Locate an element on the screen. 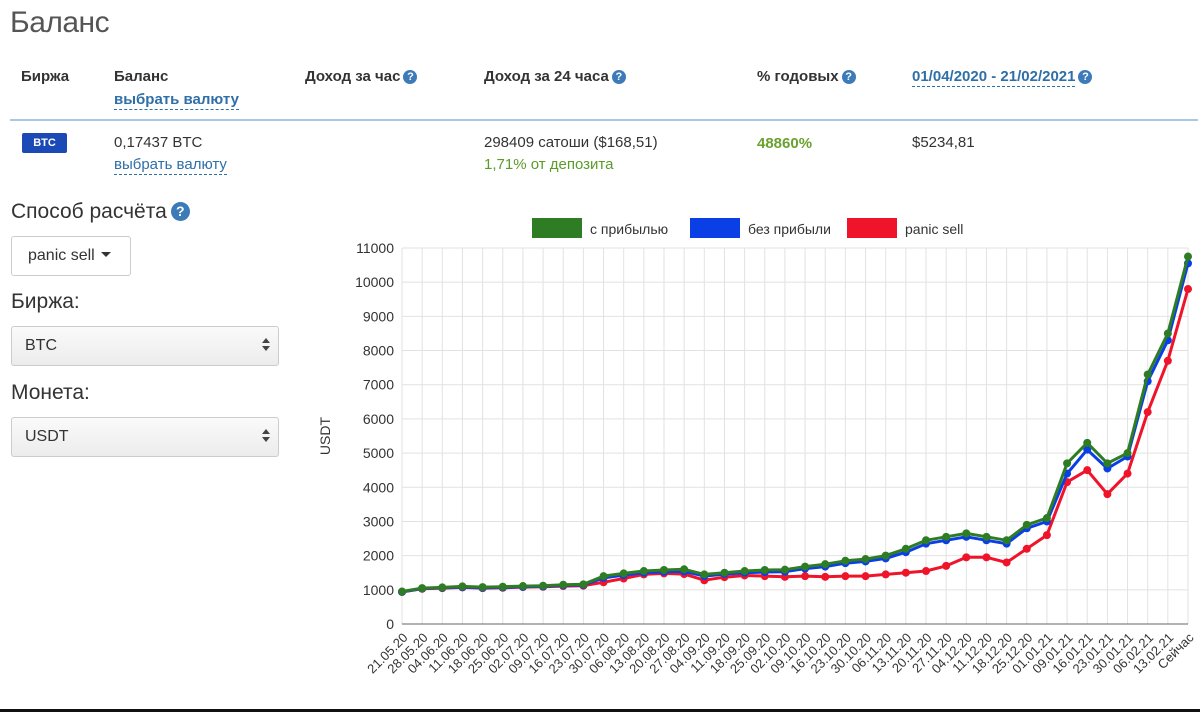 The width and height of the screenshot is (1200, 712). method-dropdown: panic sell is located at coordinates (71, 256).